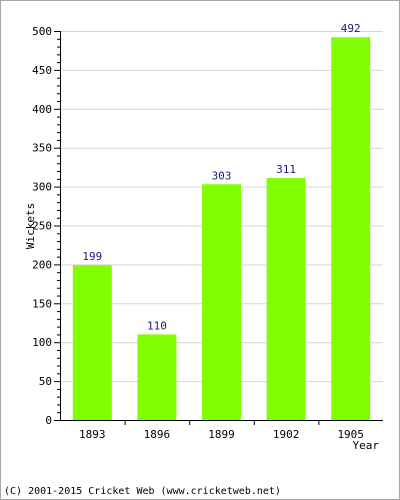 The height and width of the screenshot is (500, 400). What do you see at coordinates (366, 445) in the screenshot?
I see `x-axis-title: Year` at bounding box center [366, 445].